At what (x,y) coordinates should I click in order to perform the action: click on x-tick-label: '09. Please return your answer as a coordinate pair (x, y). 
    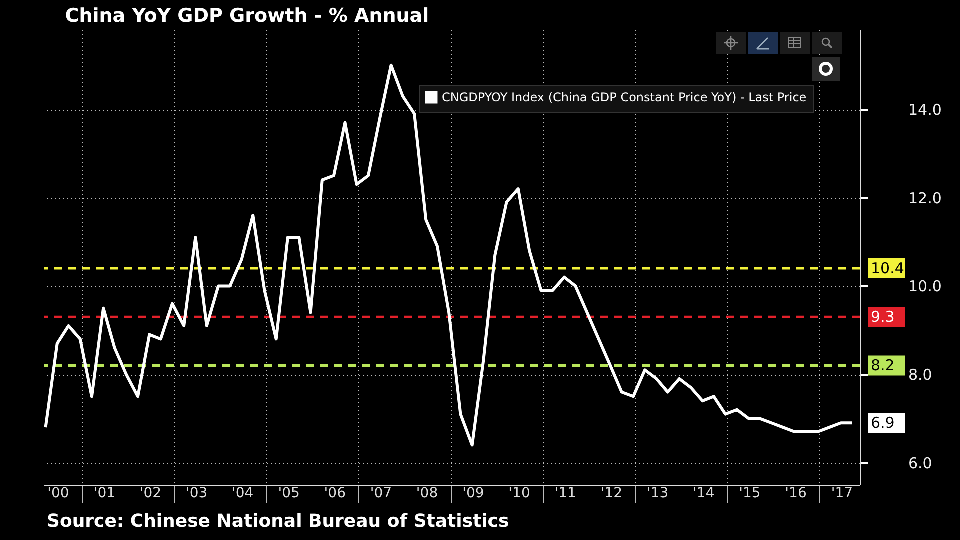
    Looking at the image, I should click on (473, 494).